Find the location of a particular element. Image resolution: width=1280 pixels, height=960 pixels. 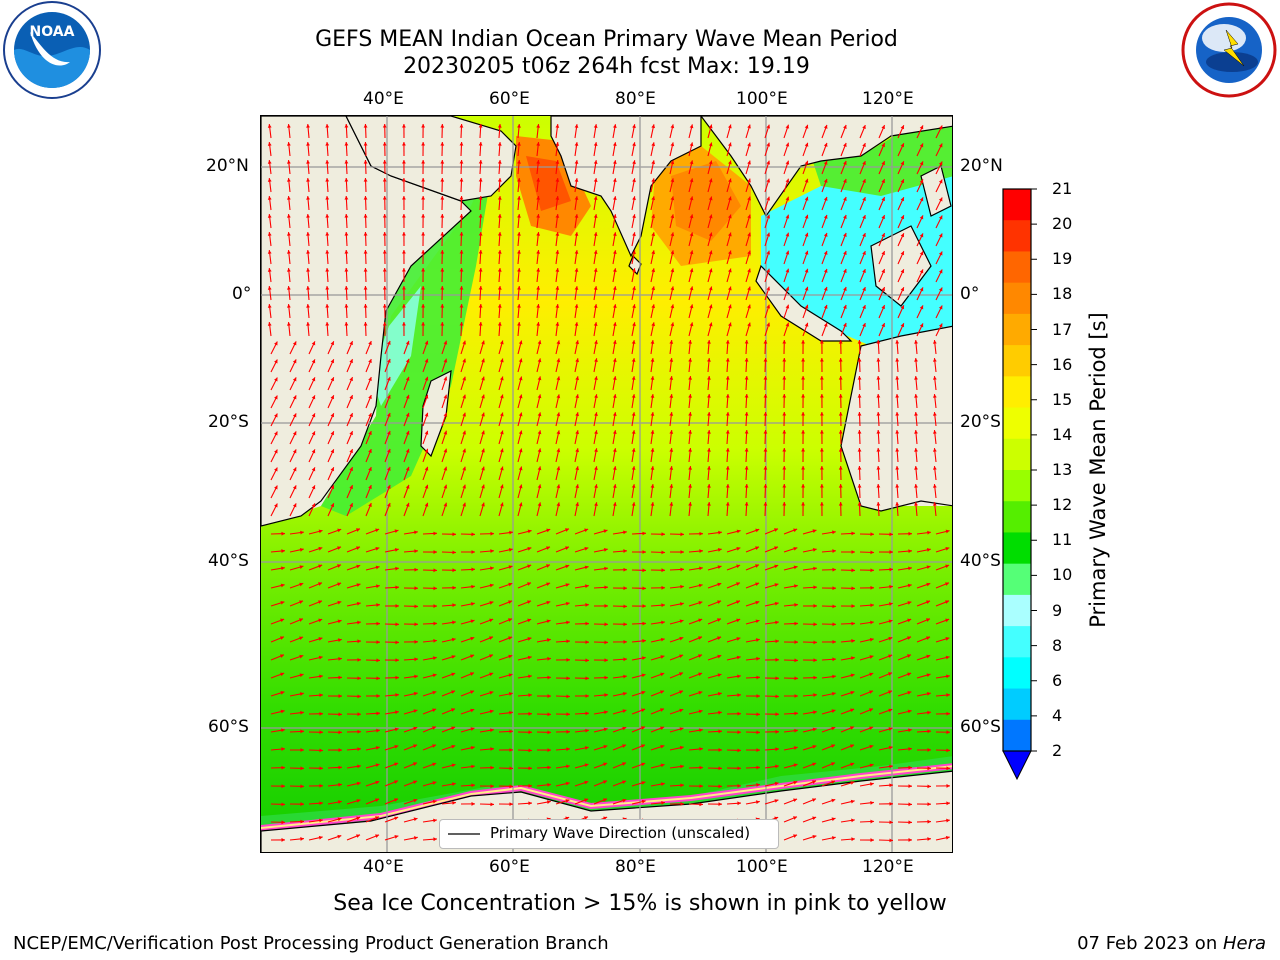

colorbar-tick-label: 21 is located at coordinates (1062, 188).